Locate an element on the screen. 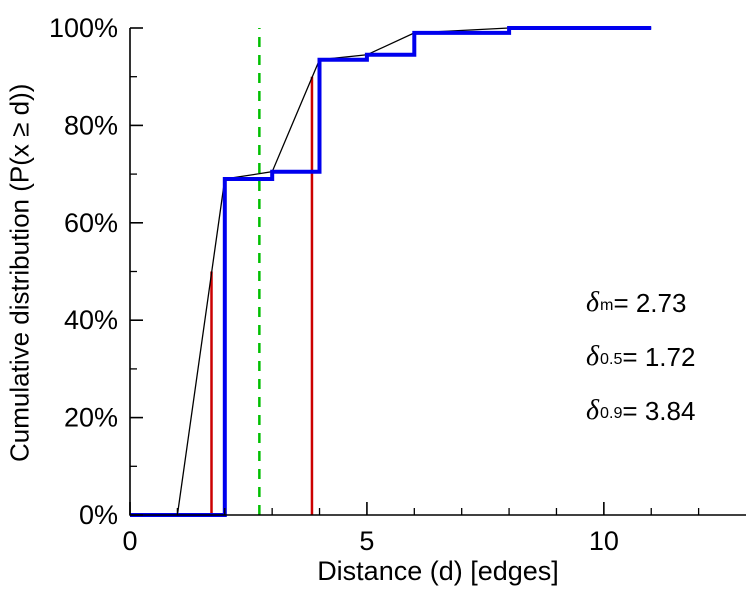 Image resolution: width=749 pixels, height=600 pixels. annotation-value: = 3.84 is located at coordinates (659, 410).